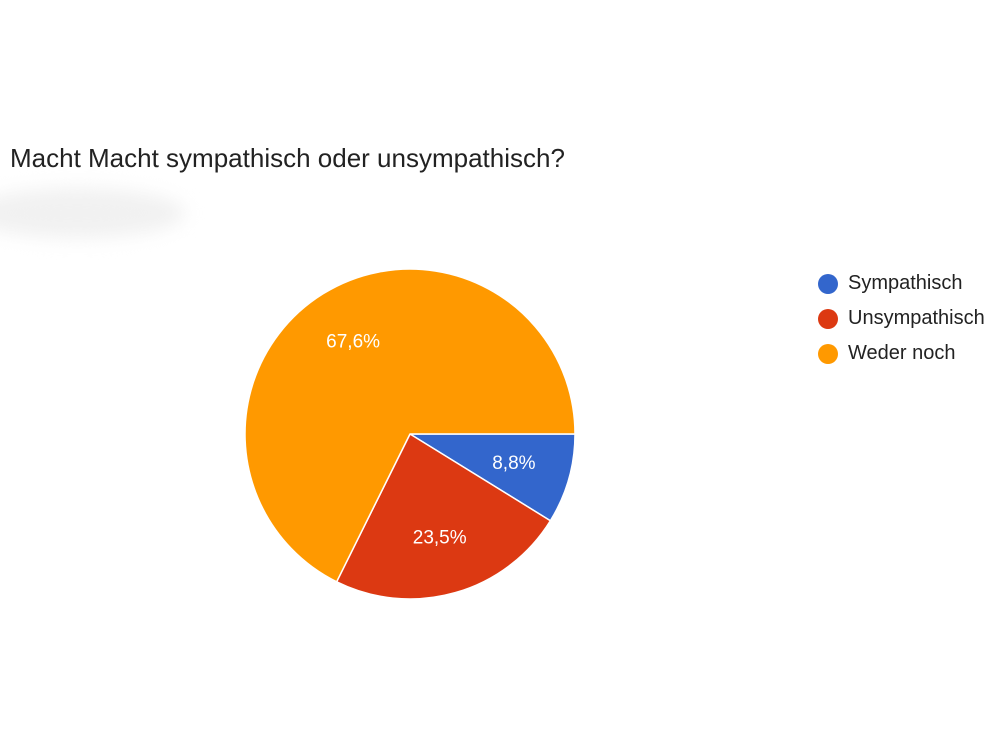 This screenshot has width=1007, height=755. I want to click on slice-label-unsympathisch: 23,5%, so click(440, 537).